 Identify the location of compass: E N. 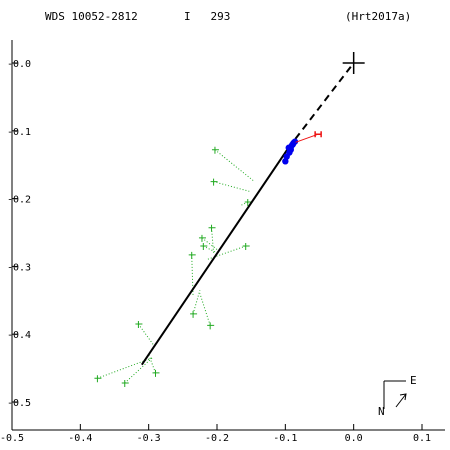
(397, 396).